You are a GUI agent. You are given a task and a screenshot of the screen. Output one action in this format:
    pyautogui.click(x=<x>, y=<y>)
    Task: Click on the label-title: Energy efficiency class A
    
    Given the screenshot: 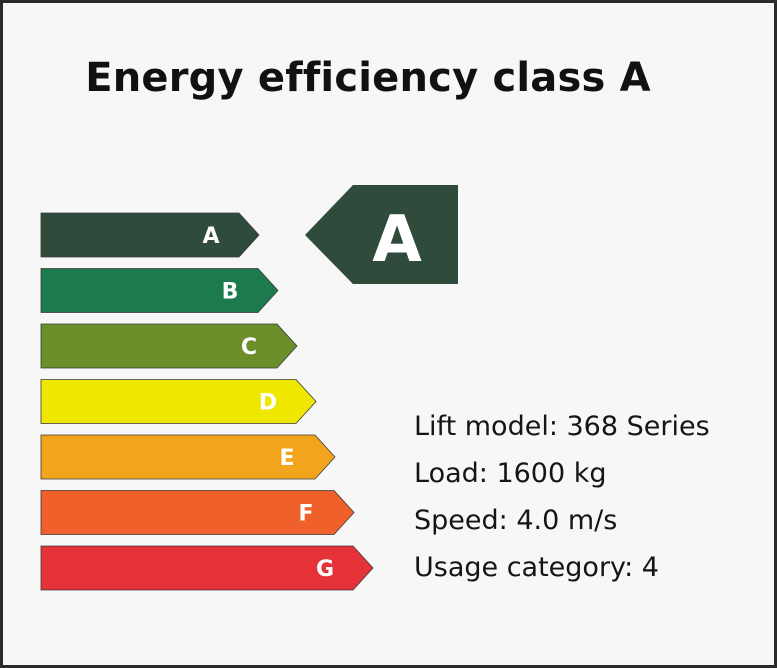 What is the action you would take?
    pyautogui.click(x=368, y=78)
    